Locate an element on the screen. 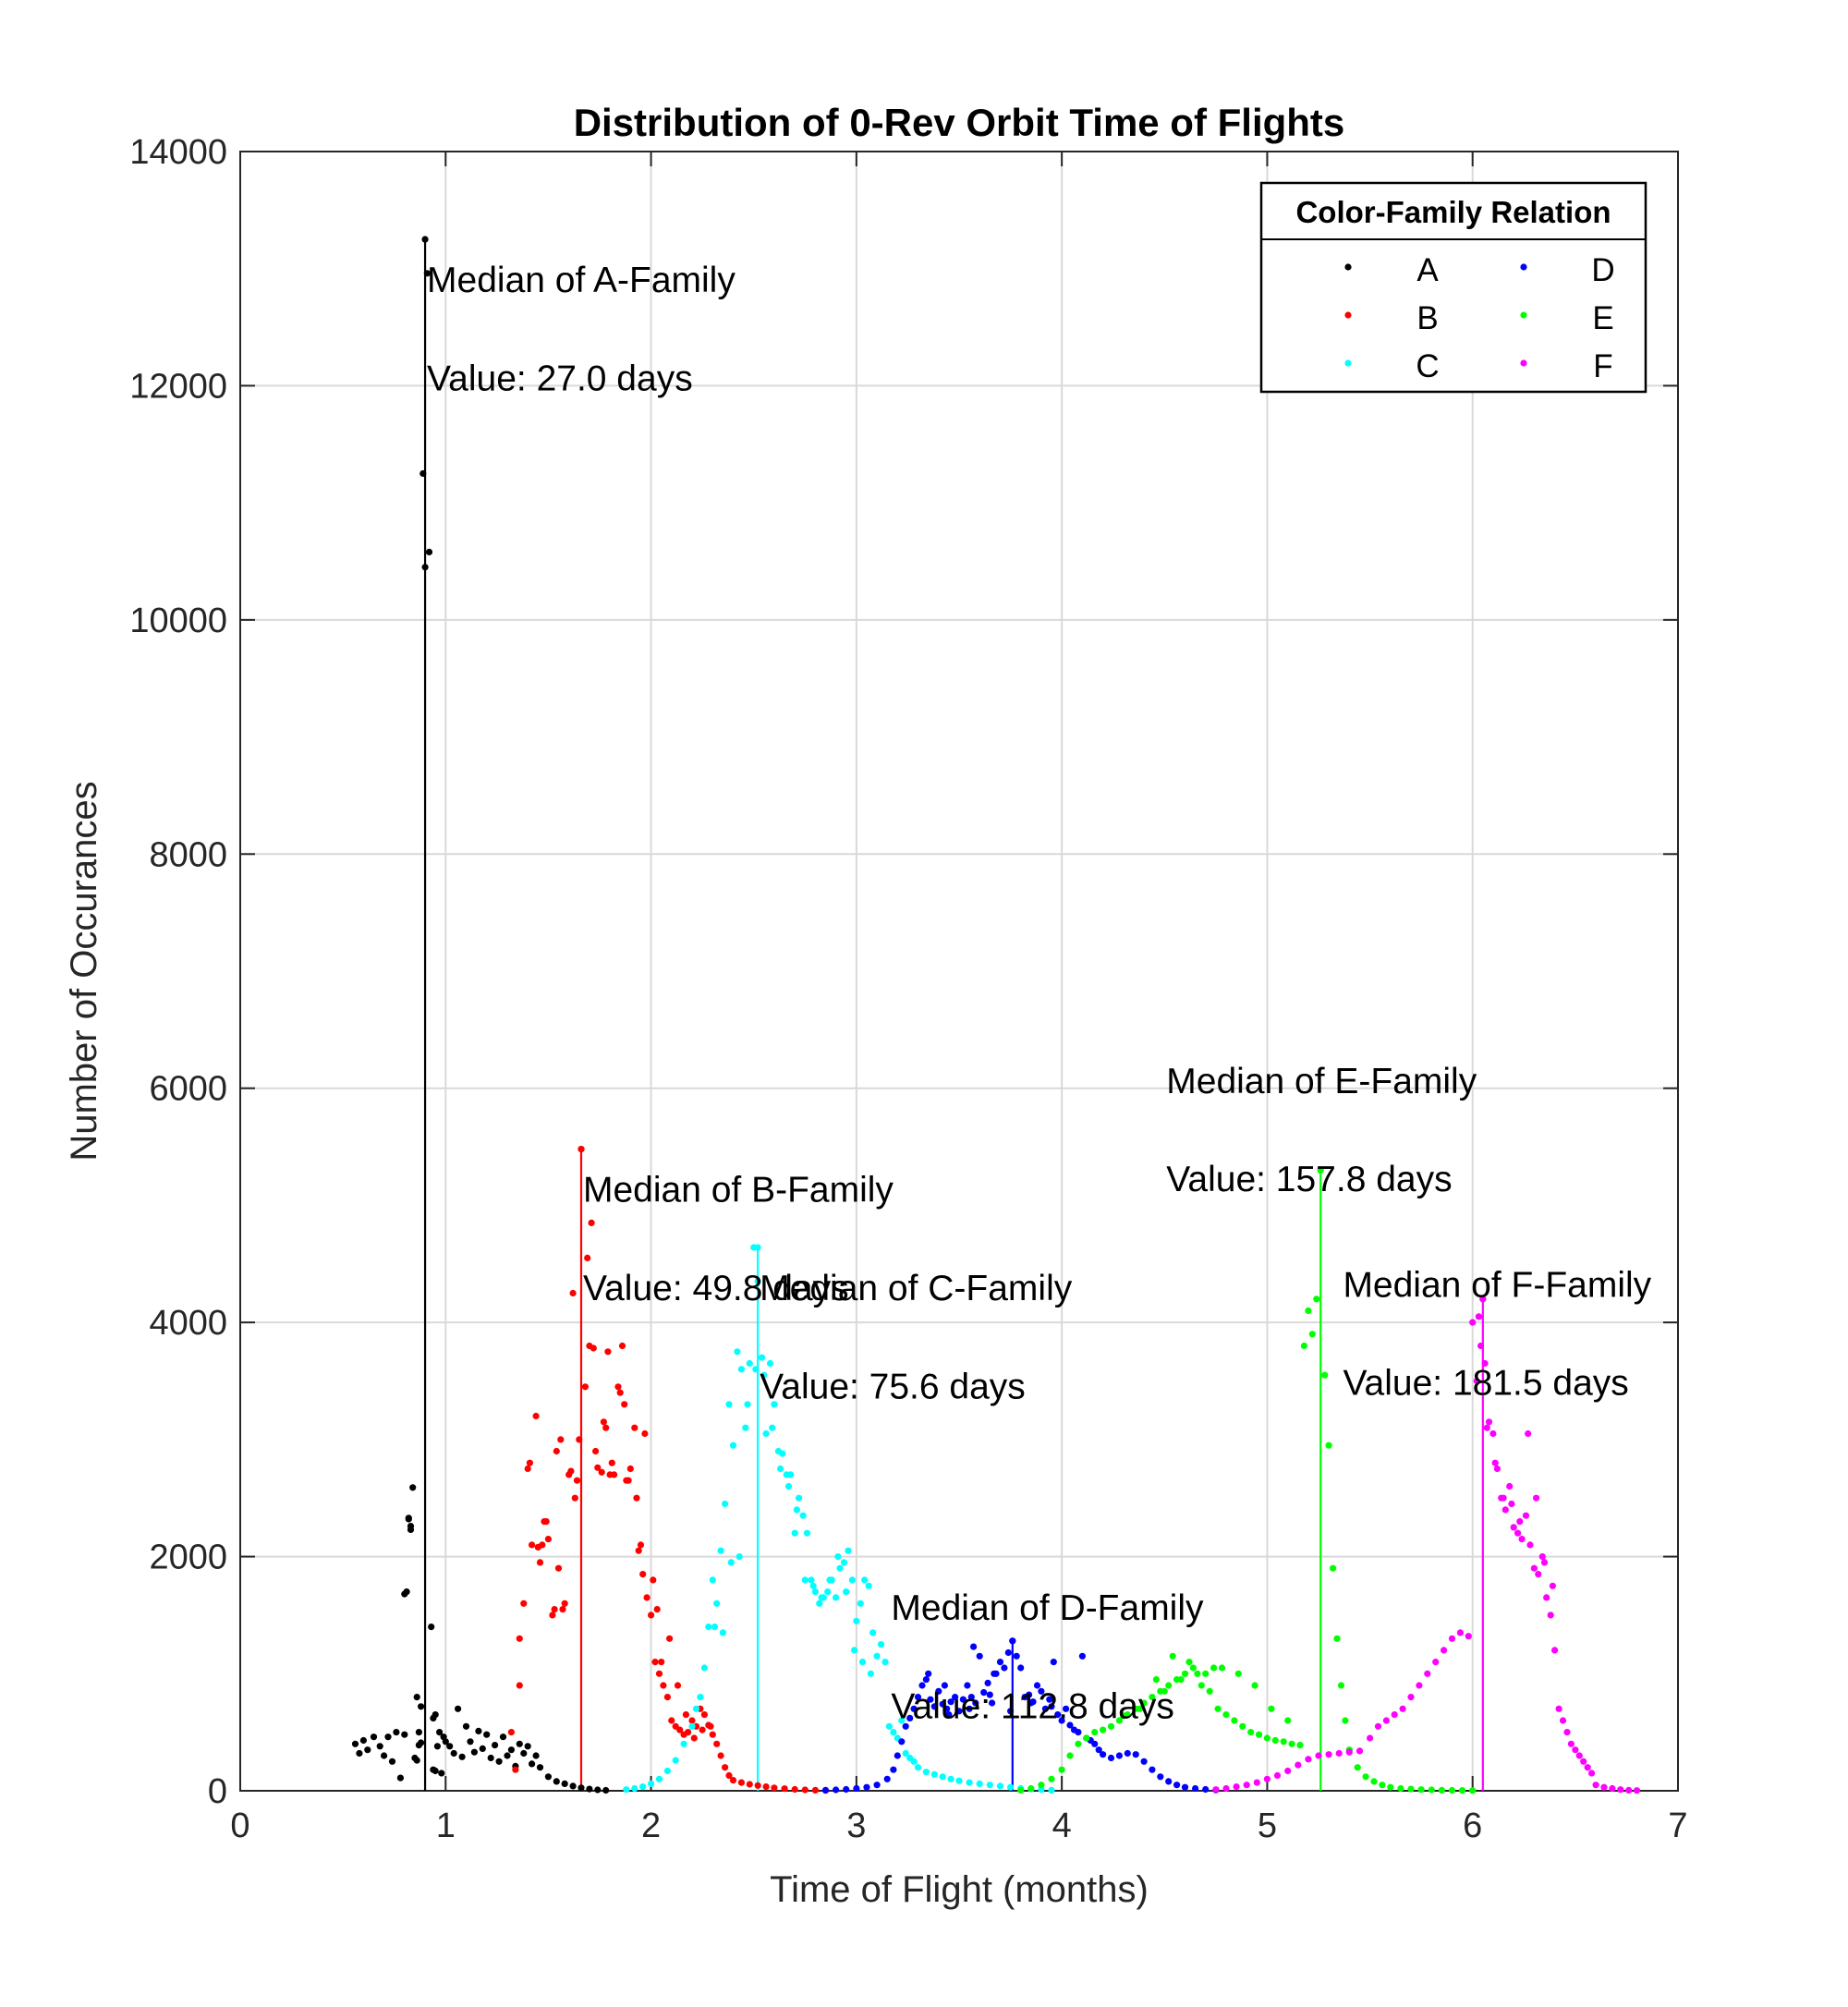  y-tick-label: 12000 is located at coordinates (178, 387).